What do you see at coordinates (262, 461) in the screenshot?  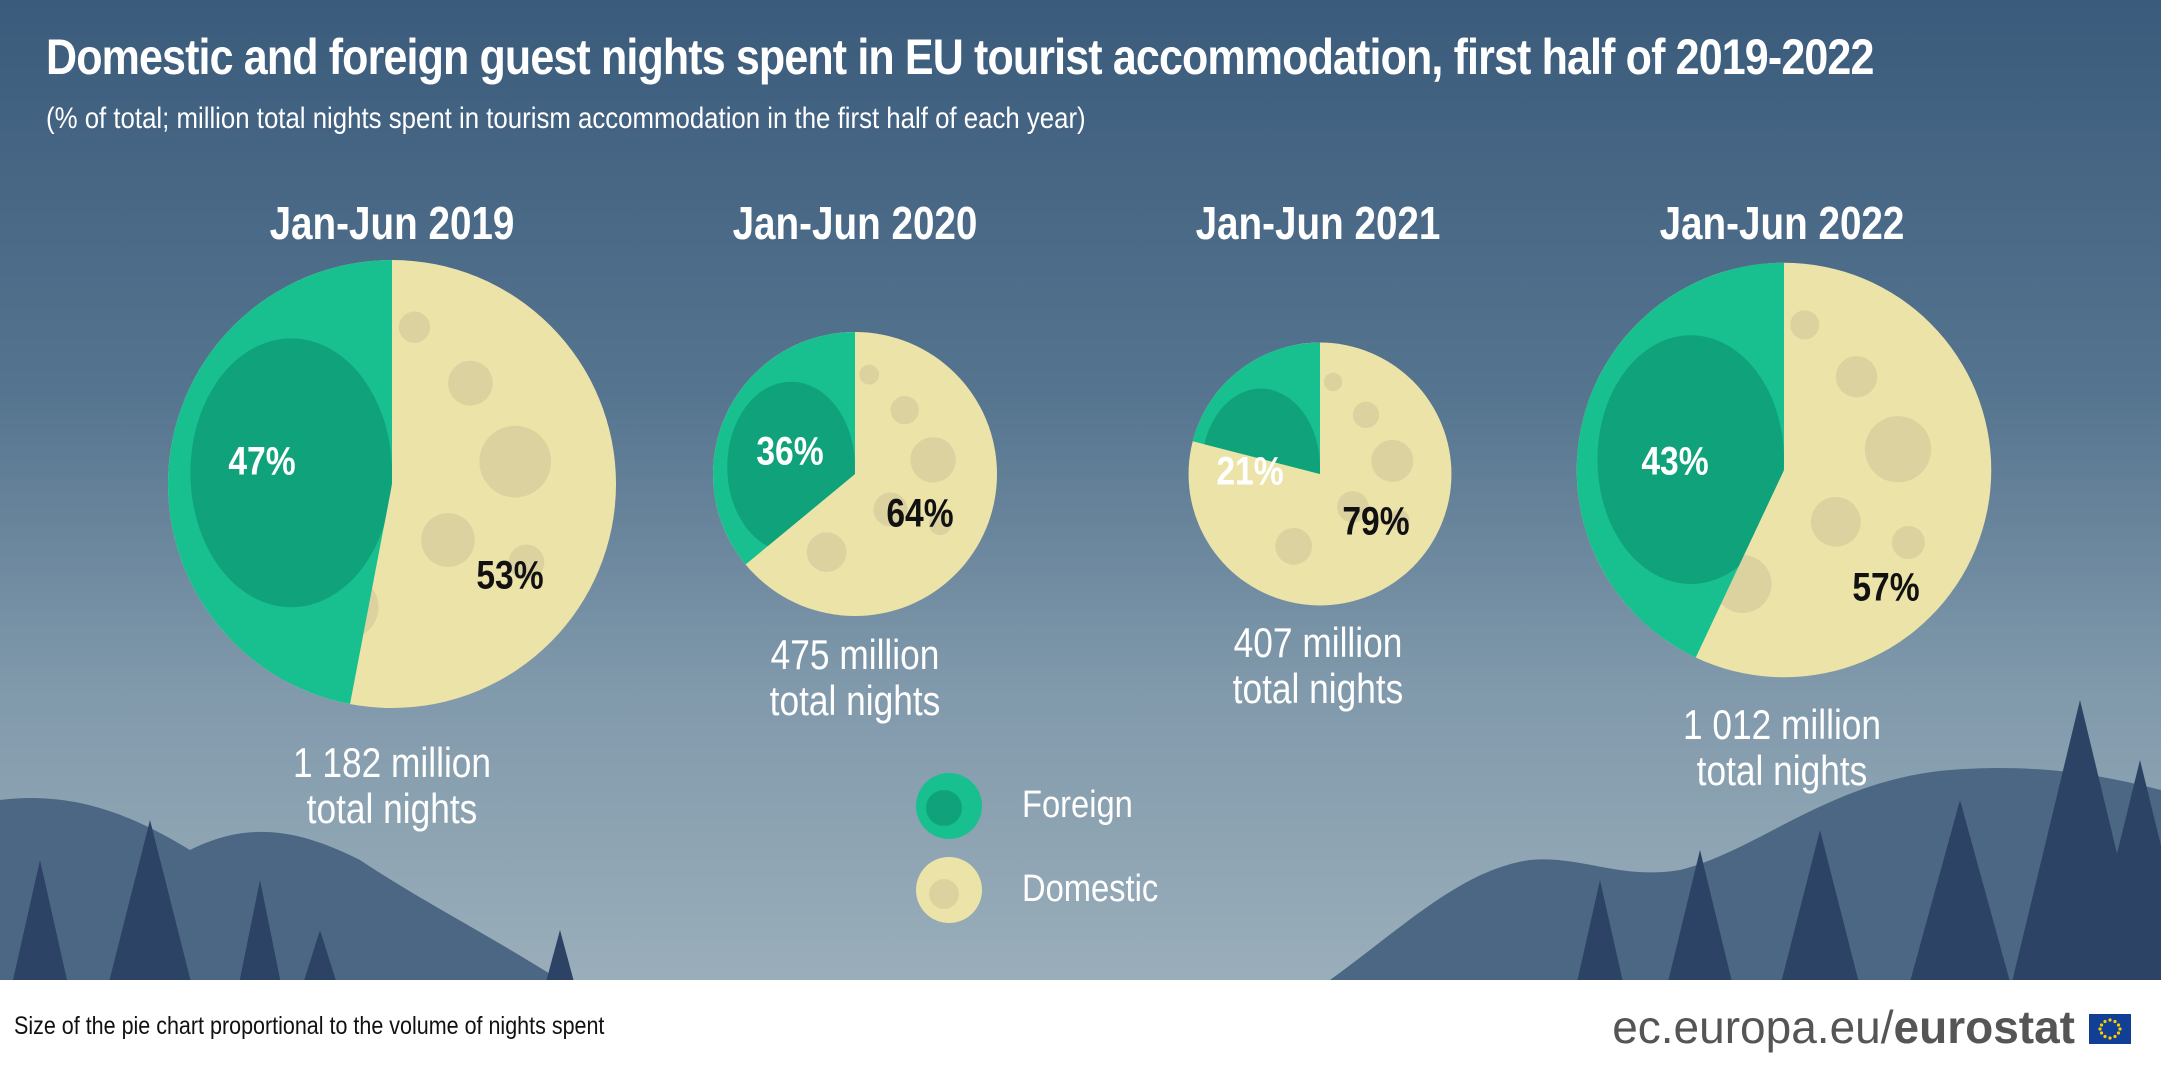 I see `foreign-pct-2019: 47%` at bounding box center [262, 461].